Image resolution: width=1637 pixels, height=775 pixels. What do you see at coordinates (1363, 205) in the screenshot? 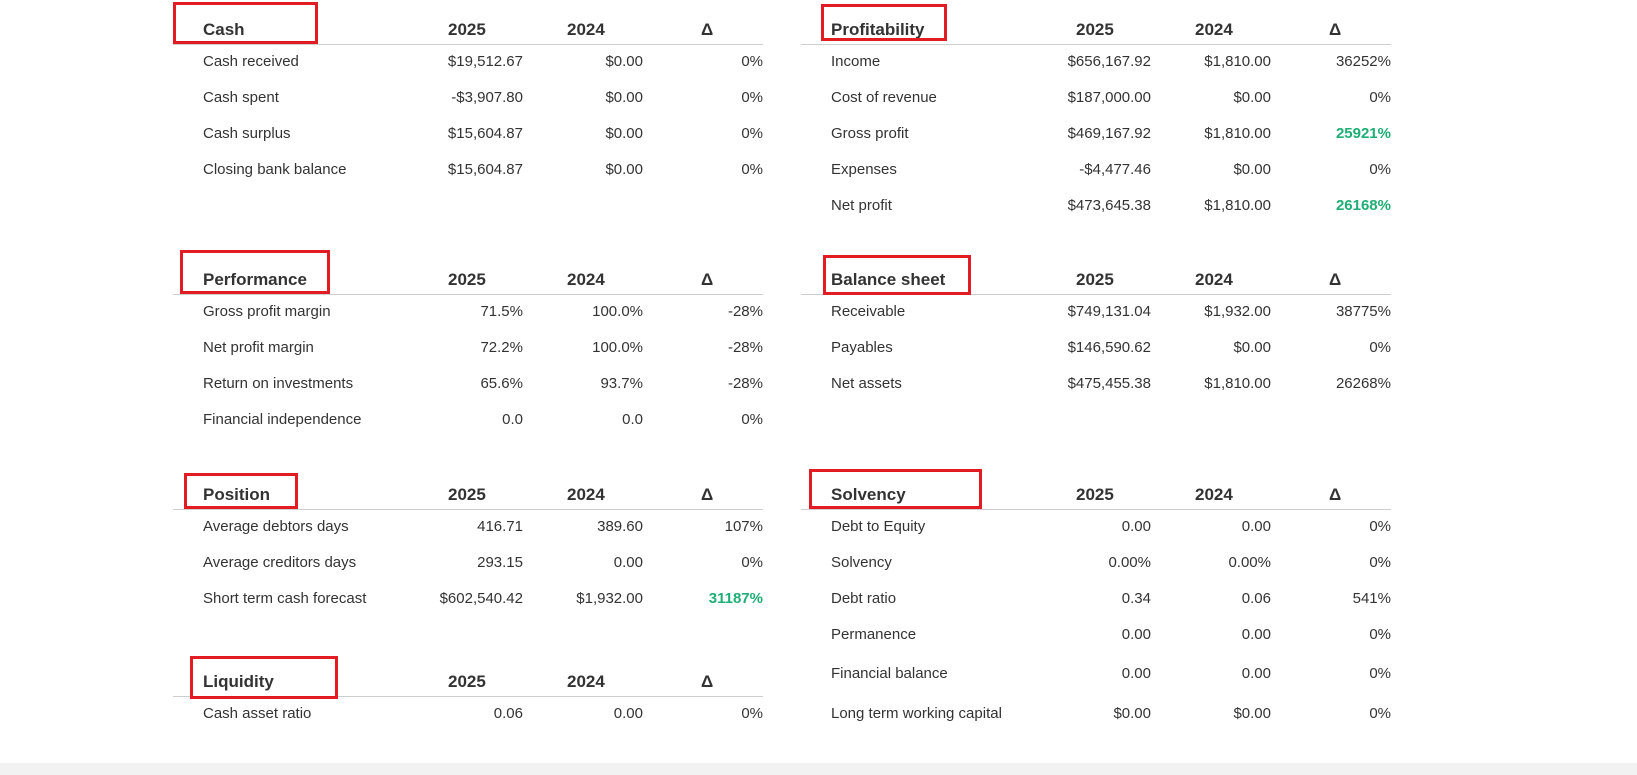
I see `value-delta-positive: 26168%` at bounding box center [1363, 205].